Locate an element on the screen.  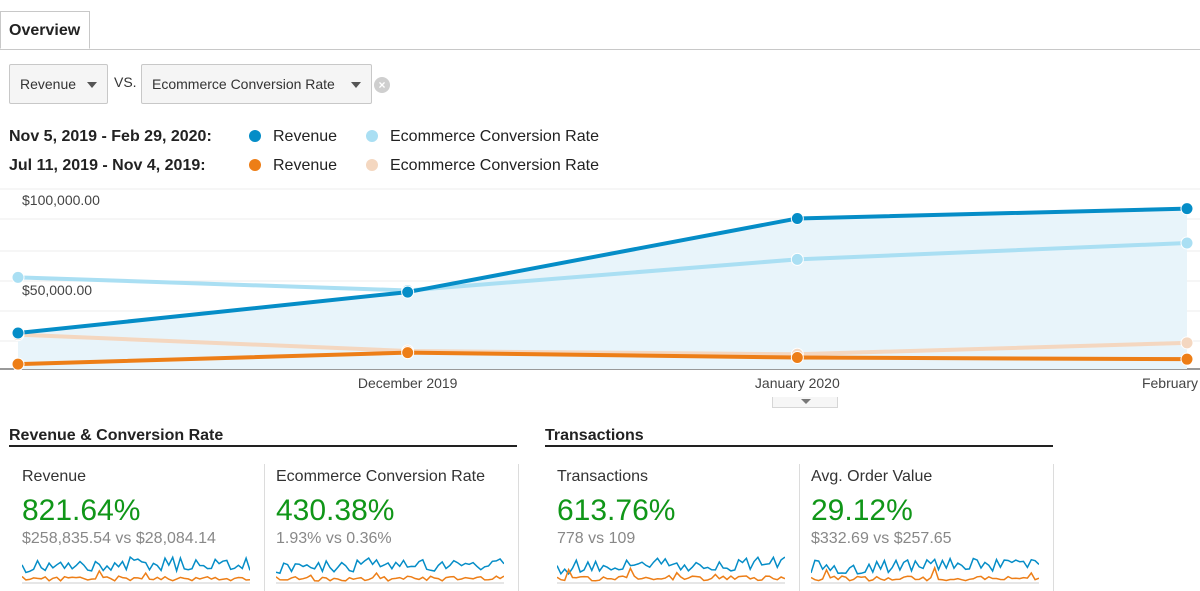
legend-item-conversion-previous: Ecommerce Conversion Rate is located at coordinates (482, 166).